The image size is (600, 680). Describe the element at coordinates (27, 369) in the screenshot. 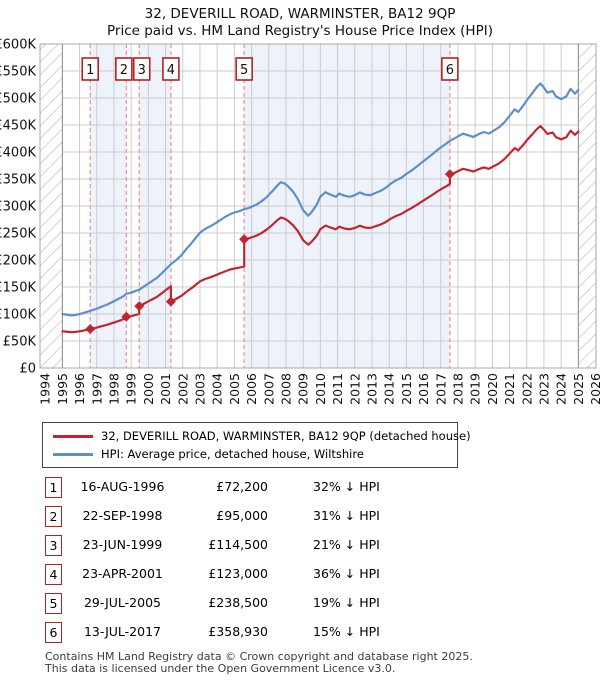

I see `y-axis-label: £0` at that location.